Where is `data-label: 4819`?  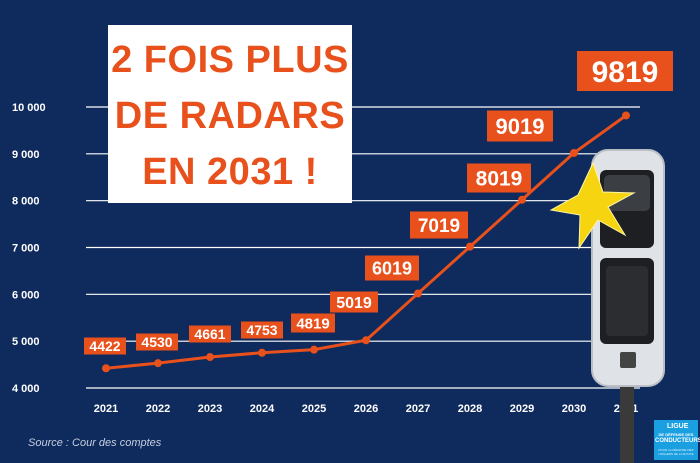
data-label: 4819 is located at coordinates (313, 323).